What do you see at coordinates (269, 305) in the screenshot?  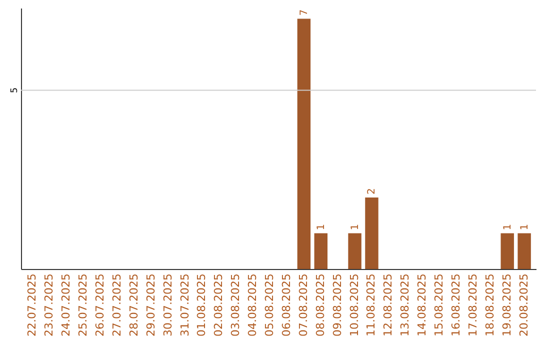 I see `x-tick-label: 05.08.2025` at bounding box center [269, 305].